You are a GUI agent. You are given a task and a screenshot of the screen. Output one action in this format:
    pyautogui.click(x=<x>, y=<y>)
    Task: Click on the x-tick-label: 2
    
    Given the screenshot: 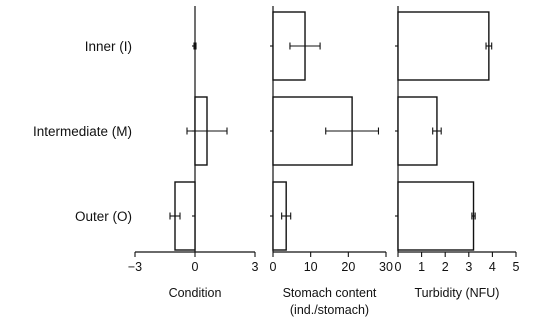 What is the action you would take?
    pyautogui.click(x=445, y=267)
    